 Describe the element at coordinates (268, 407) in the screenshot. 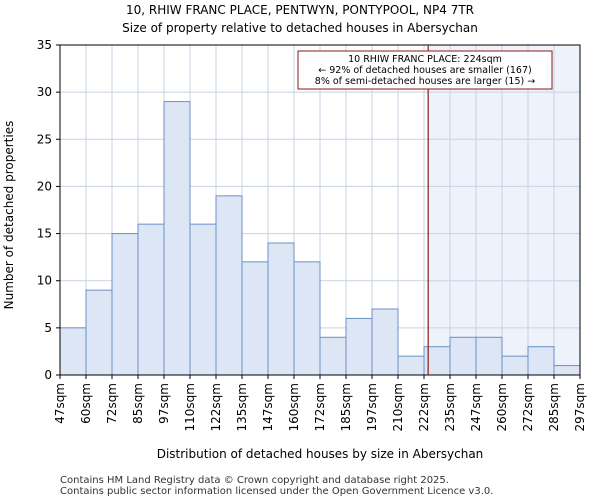

I see `x-tick-label: 147sqm` at that location.